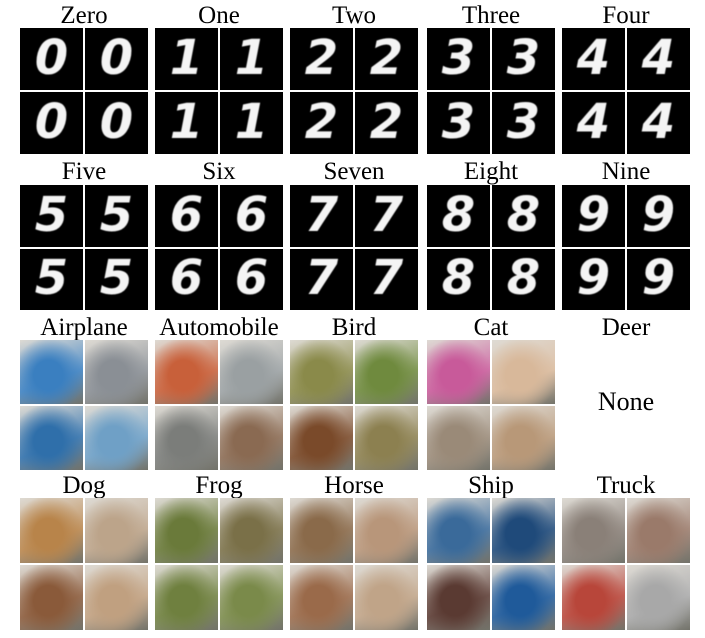  I want to click on panel-label: Six, so click(219, 171).